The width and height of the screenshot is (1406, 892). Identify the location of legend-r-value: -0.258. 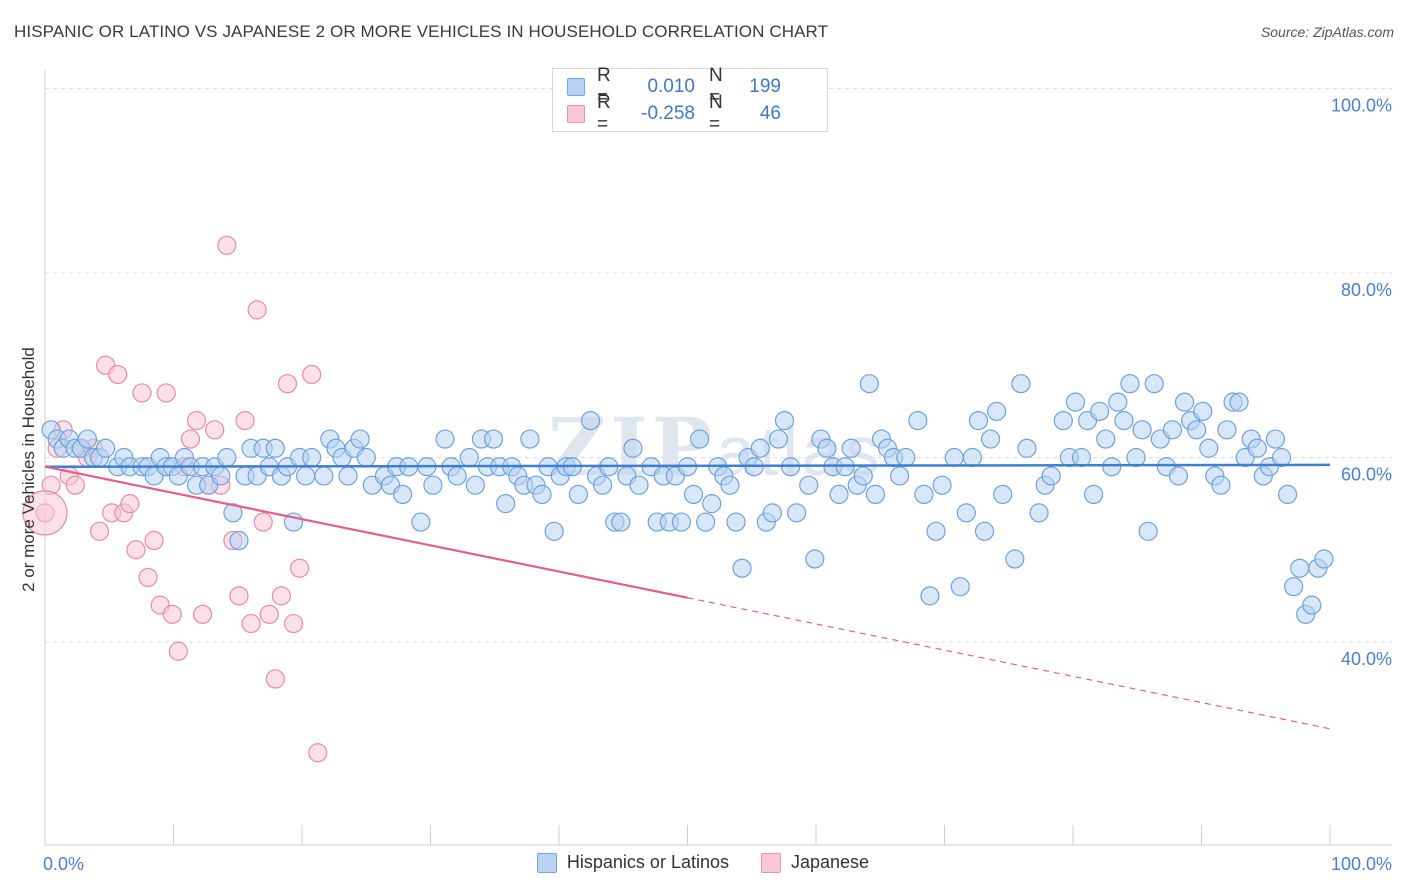
(668, 113).